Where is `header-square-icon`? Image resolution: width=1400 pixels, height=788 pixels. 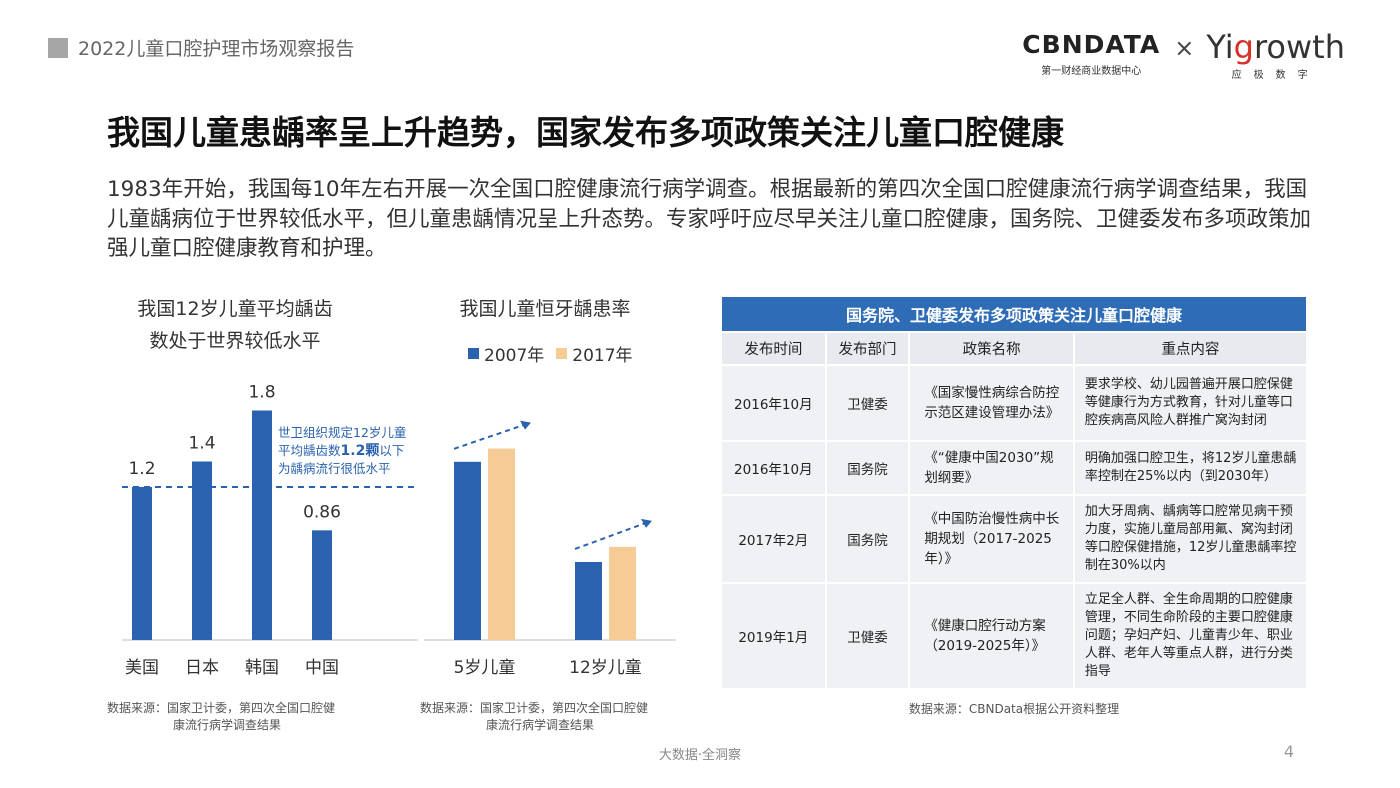 header-square-icon is located at coordinates (58, 47).